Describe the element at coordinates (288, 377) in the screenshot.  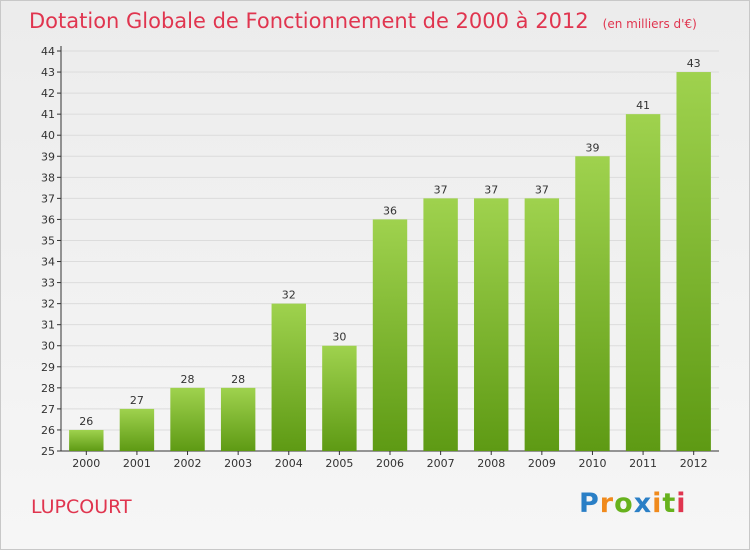
I see `bar-2004` at that location.